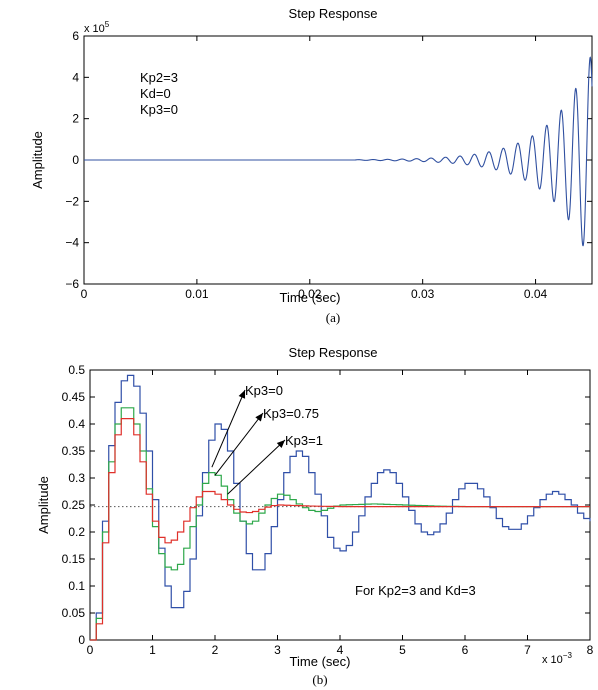 The width and height of the screenshot is (598, 690). What do you see at coordinates (552, 660) in the screenshot?
I see `panel-b-x-multiplier-base: x 10` at bounding box center [552, 660].